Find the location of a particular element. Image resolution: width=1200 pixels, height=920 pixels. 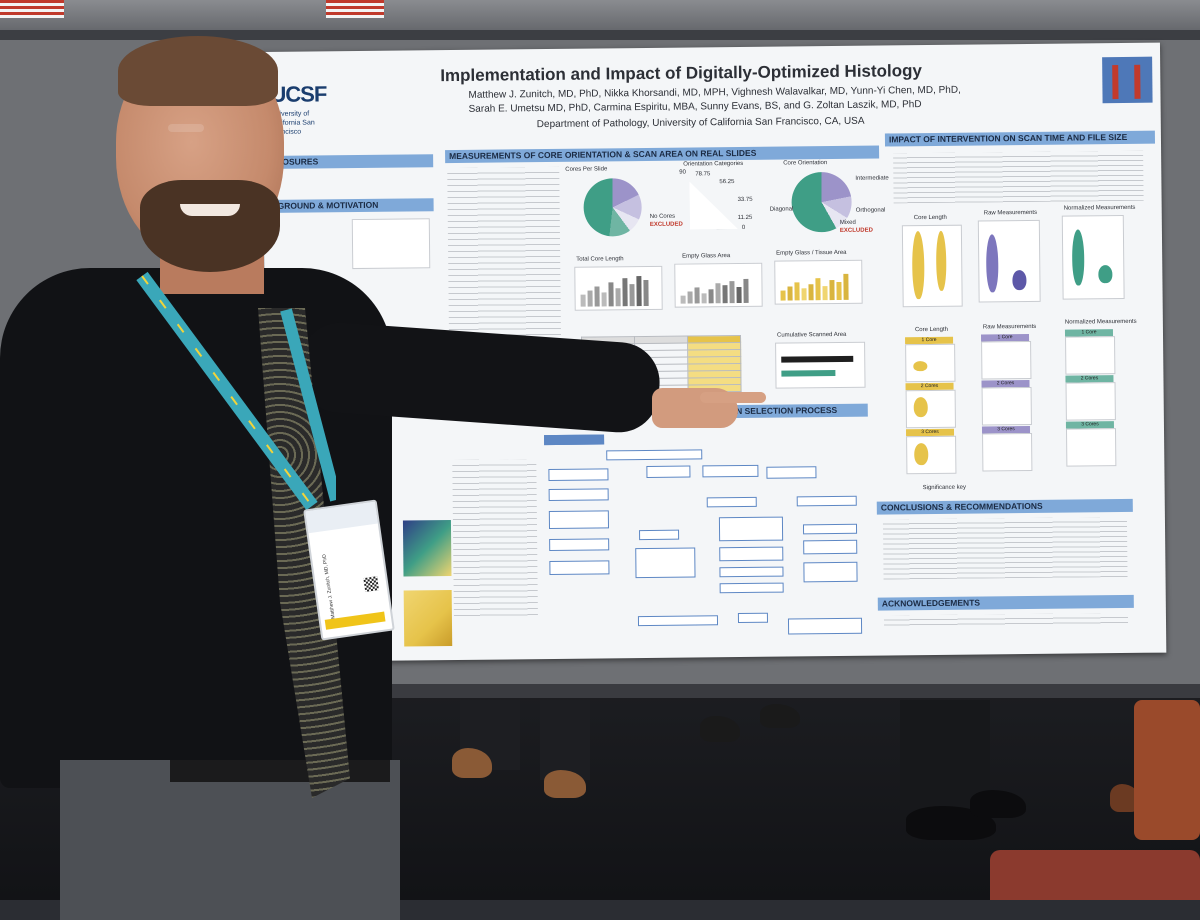

impact-text-block is located at coordinates (1018, 177).